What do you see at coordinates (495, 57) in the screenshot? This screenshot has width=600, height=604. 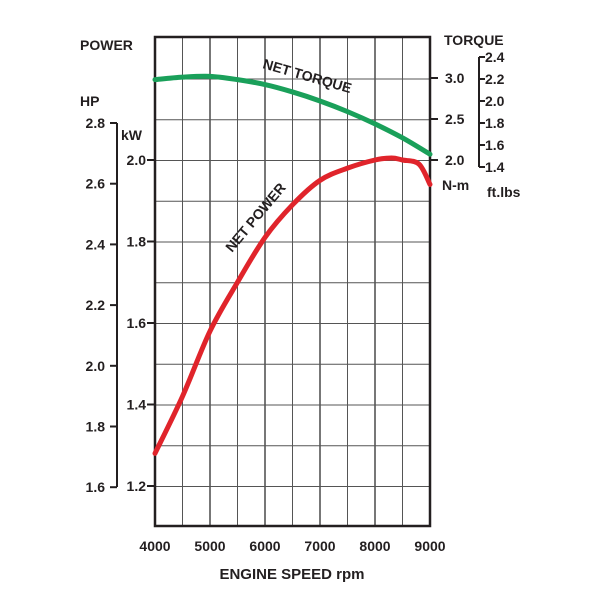 I see `ftlbs-tick-label: 2.4` at bounding box center [495, 57].